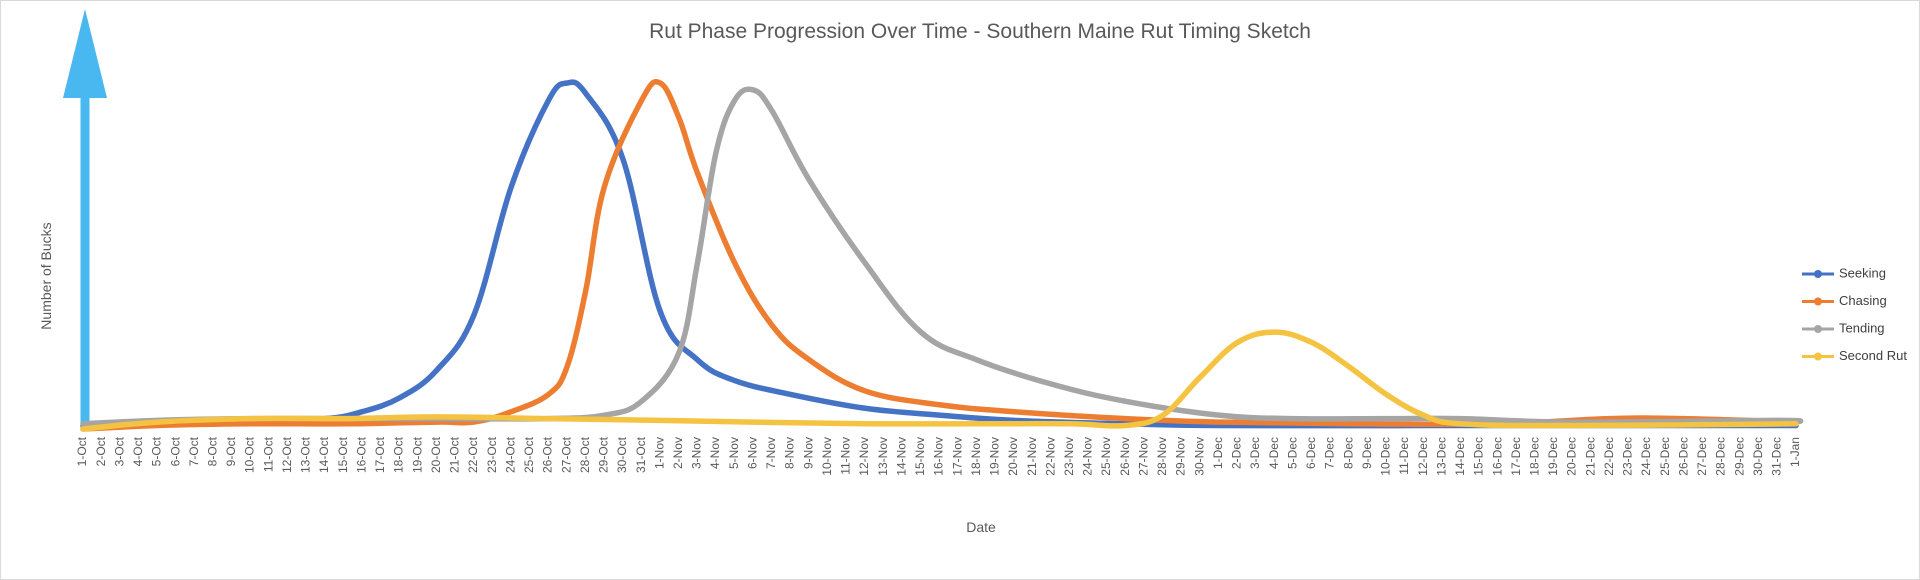 The height and width of the screenshot is (580, 1920). I want to click on x-tick-label: 28-Dec, so click(1721, 456).